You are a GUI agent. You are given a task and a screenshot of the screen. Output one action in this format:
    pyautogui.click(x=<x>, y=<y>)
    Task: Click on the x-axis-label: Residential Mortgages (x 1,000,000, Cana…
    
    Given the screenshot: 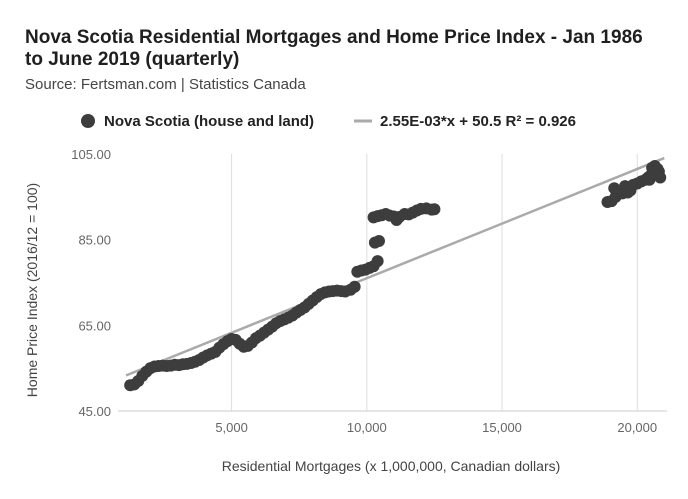 What is the action you would take?
    pyautogui.click(x=391, y=466)
    